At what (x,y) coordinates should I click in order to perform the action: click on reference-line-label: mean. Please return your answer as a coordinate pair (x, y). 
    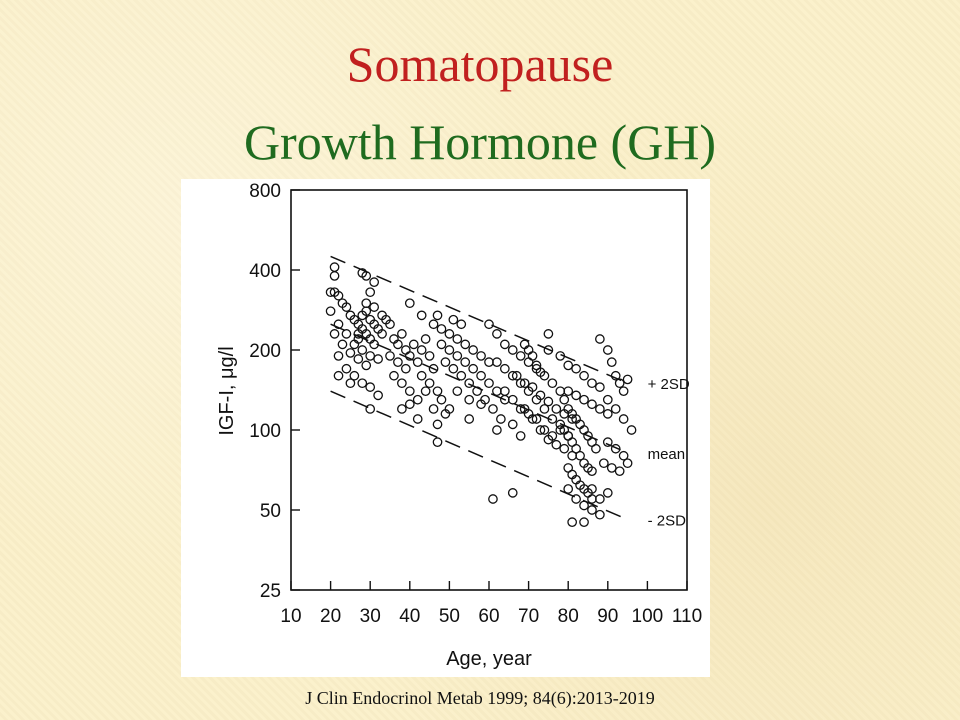
    Looking at the image, I should click on (667, 454).